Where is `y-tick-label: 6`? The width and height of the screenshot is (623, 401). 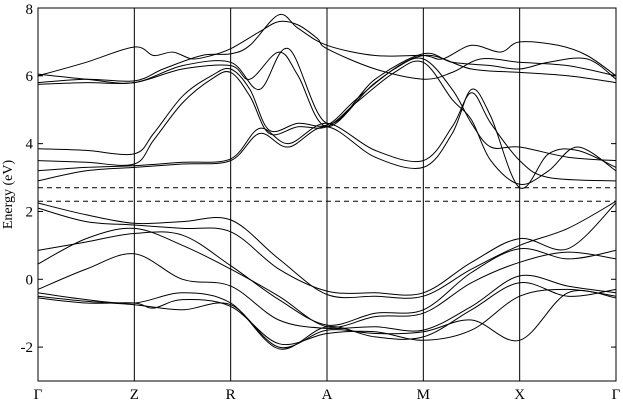
y-tick-label: 6 is located at coordinates (30, 77).